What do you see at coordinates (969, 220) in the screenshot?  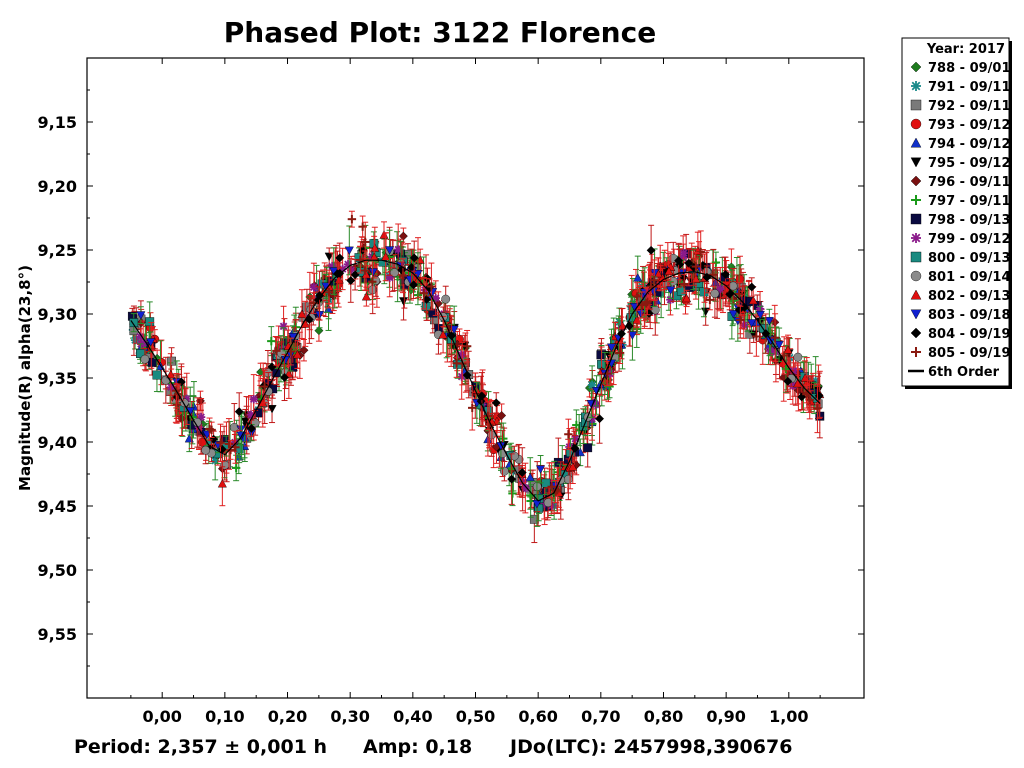 I see `legend-label: 798 - 09/13` at bounding box center [969, 220].